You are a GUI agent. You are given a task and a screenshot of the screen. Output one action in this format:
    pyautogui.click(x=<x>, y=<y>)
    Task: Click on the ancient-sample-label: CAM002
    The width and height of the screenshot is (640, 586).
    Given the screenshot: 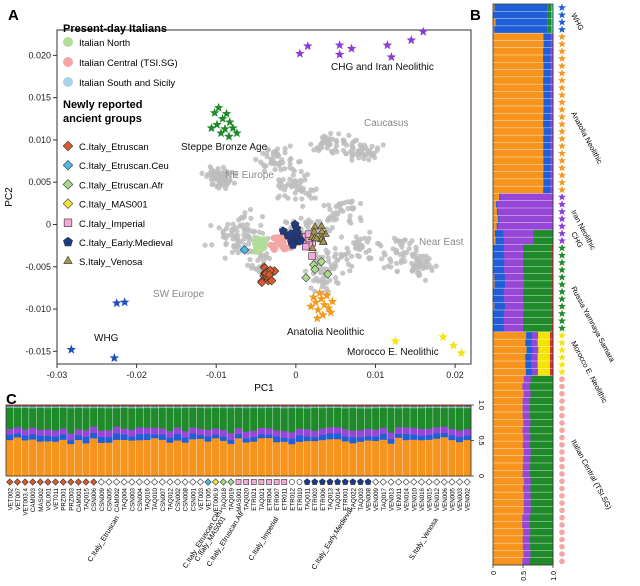 What is the action you would take?
    pyautogui.click(x=117, y=499)
    